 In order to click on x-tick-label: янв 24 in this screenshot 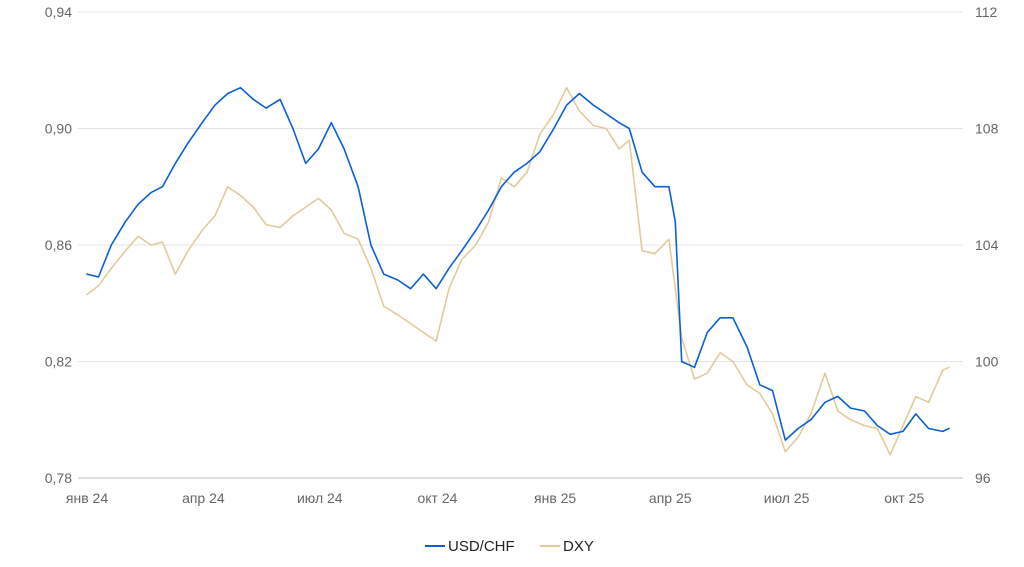, I will do `click(87, 498)`.